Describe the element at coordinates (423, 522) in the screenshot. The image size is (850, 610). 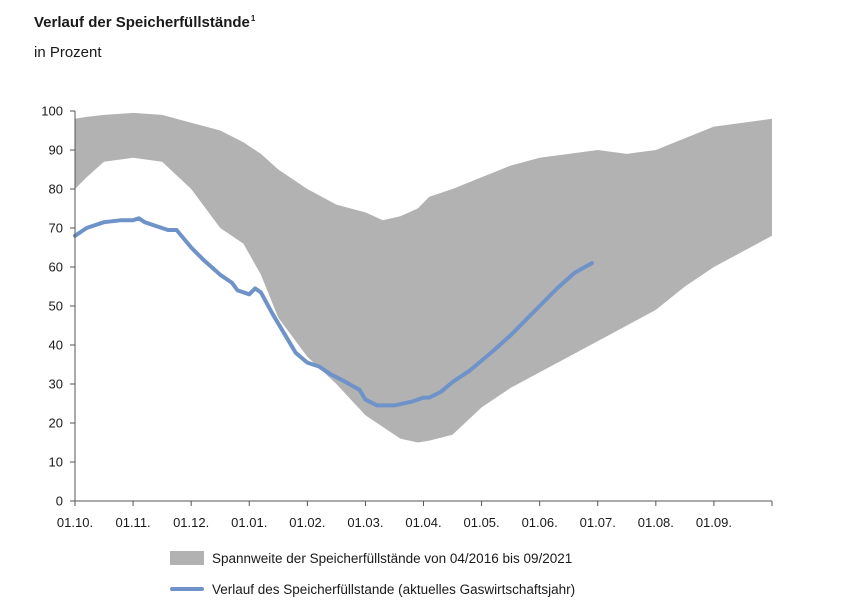
I see `x-tick-label: 01.04.` at that location.